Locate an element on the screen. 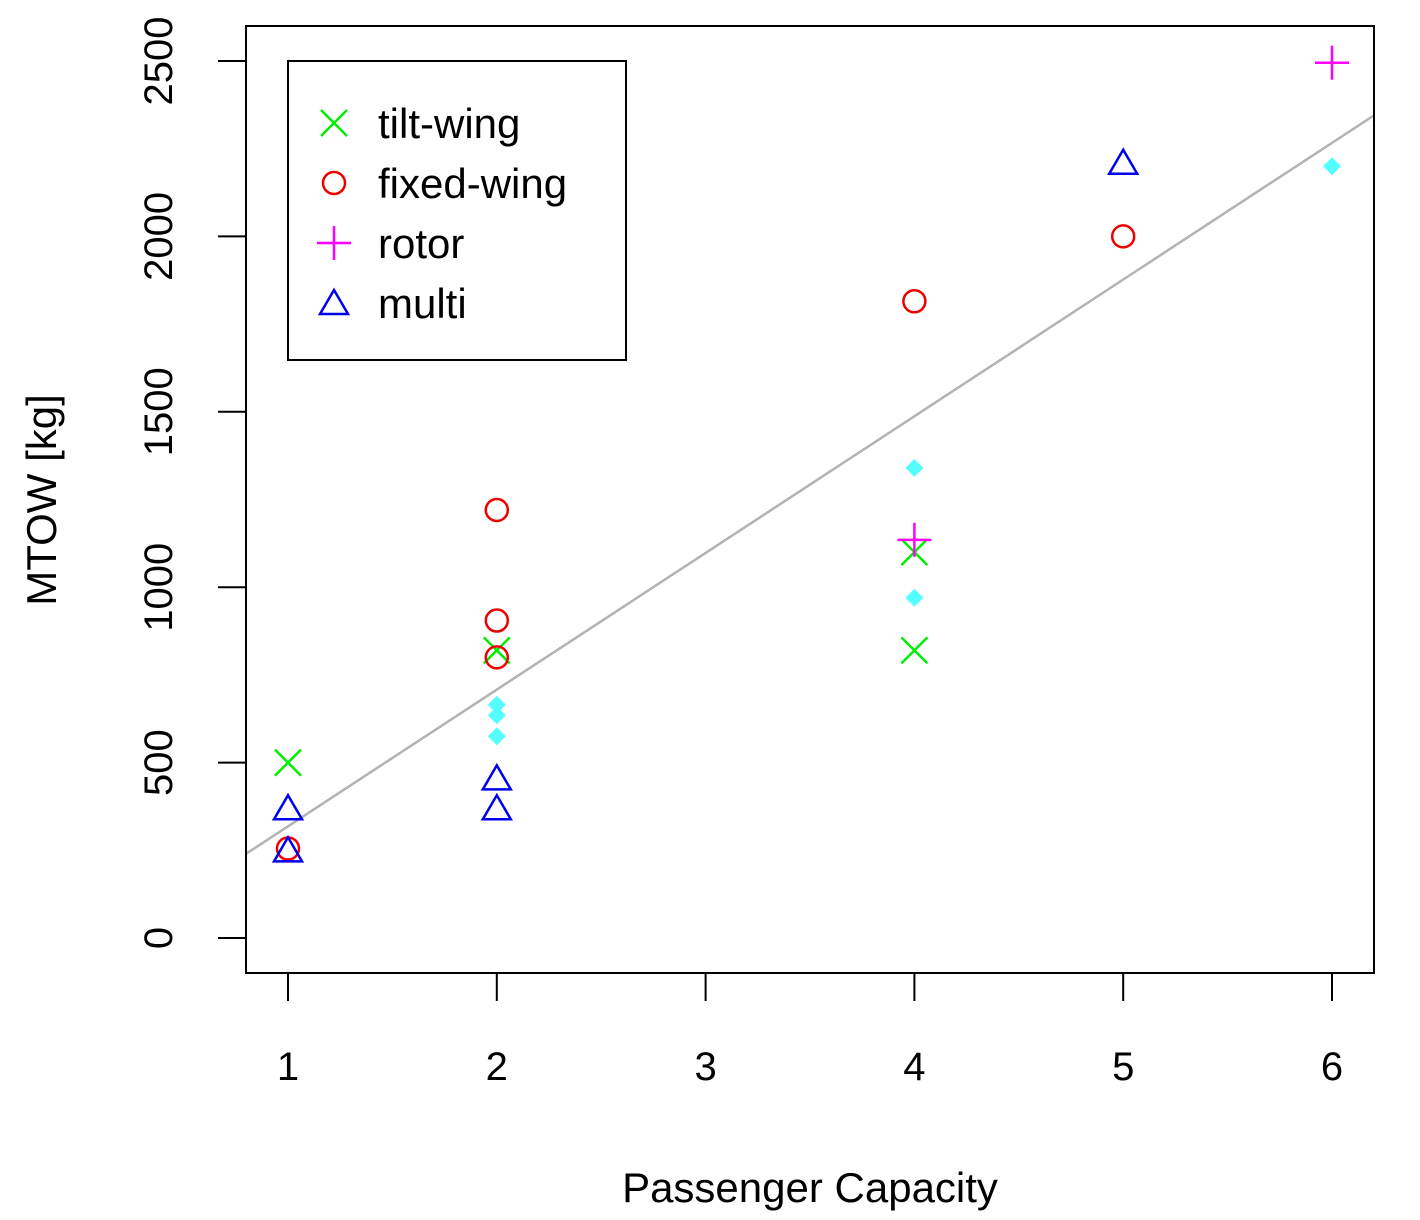 The image size is (1420, 1220). legend-label: fixed-wing is located at coordinates (472, 183).